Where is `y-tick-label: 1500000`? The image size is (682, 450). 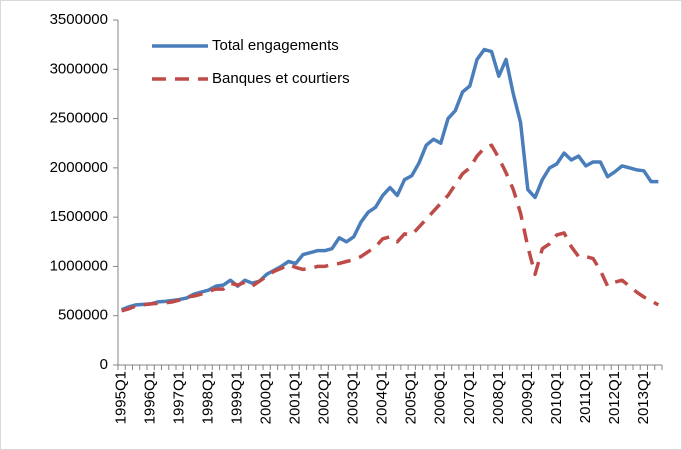 y-tick-label: 1500000 is located at coordinates (79, 216).